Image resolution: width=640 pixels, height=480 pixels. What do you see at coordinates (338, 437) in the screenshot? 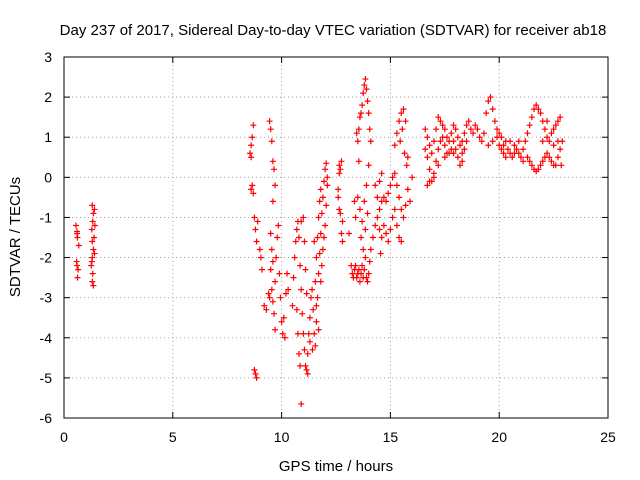
I see `x-tick-labels: 0 5 10 15 20 25` at bounding box center [338, 437].